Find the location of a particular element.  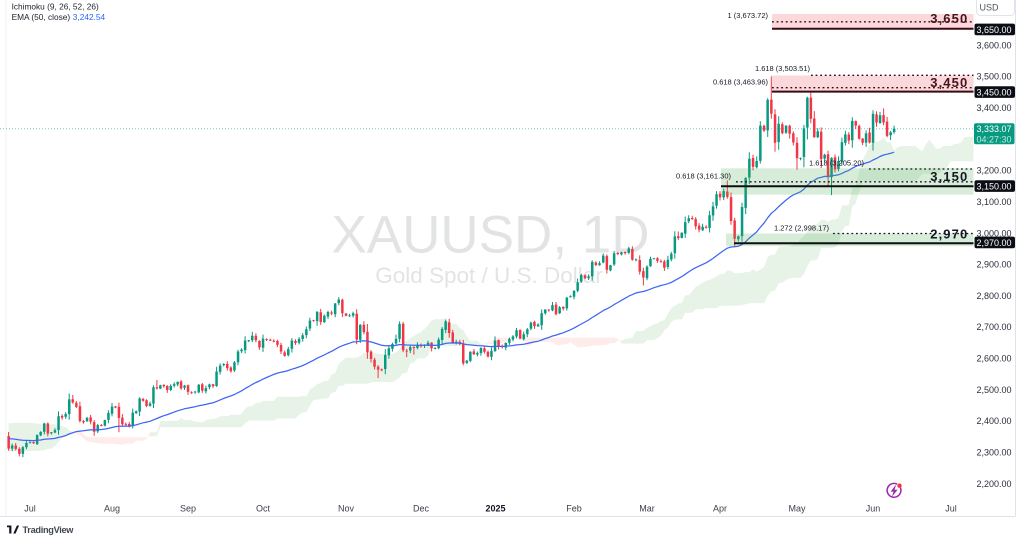

svg-text: 3,200.00 is located at coordinates (993, 171).